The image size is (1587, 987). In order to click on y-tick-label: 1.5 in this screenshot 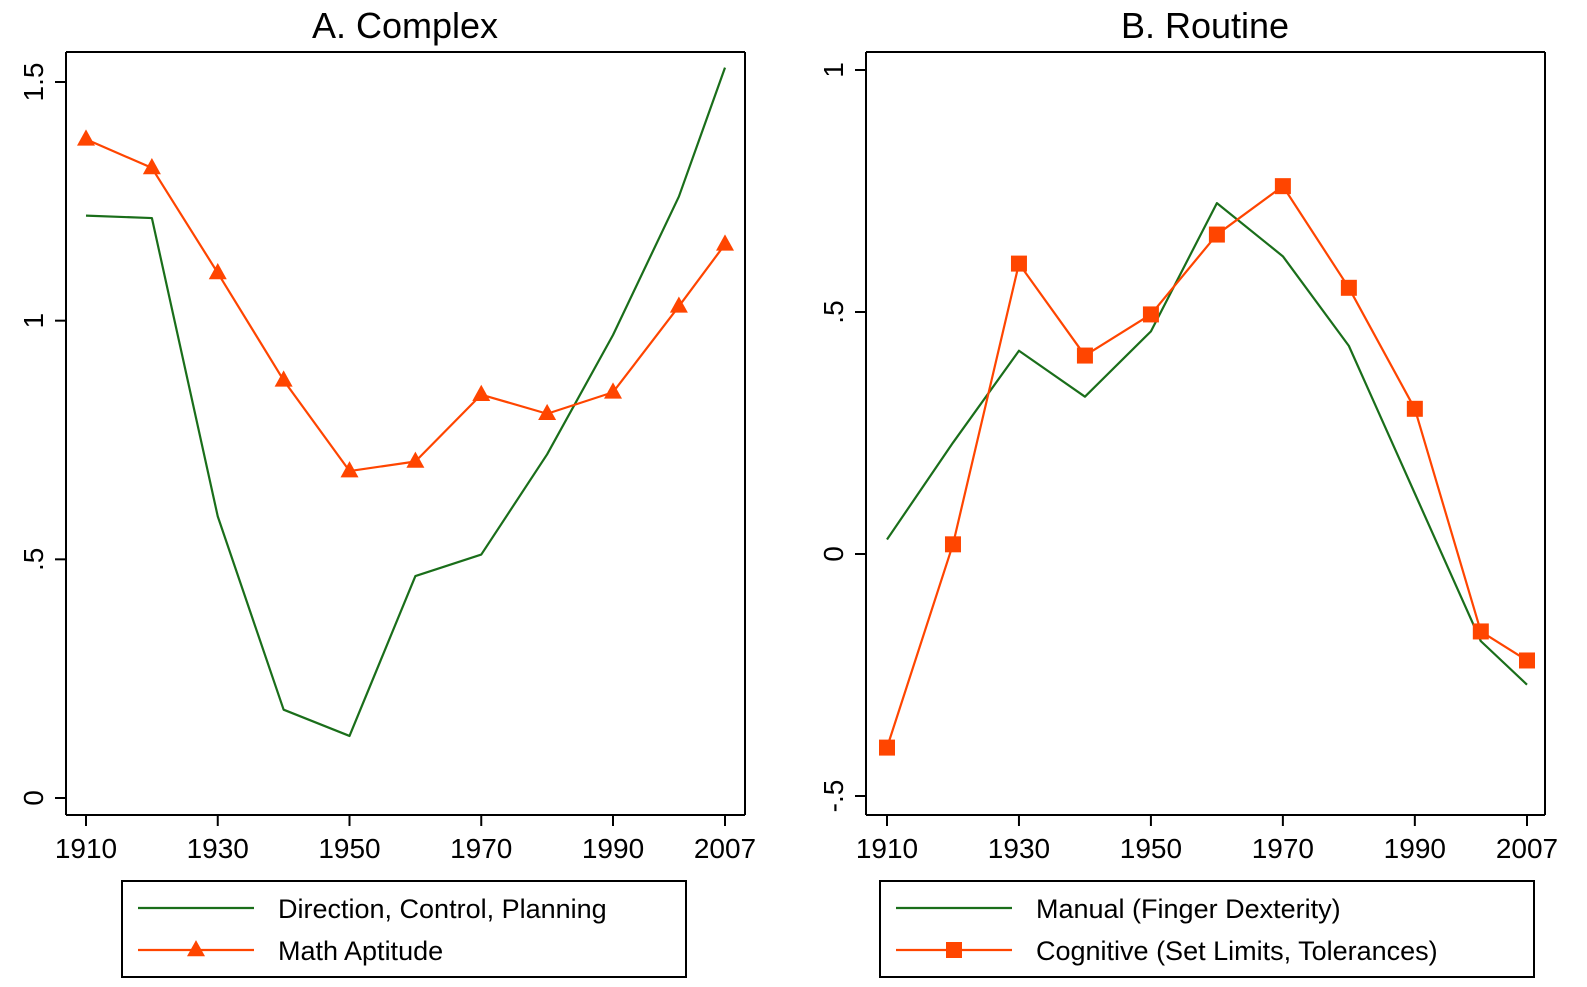, I will do `click(33, 82)`.